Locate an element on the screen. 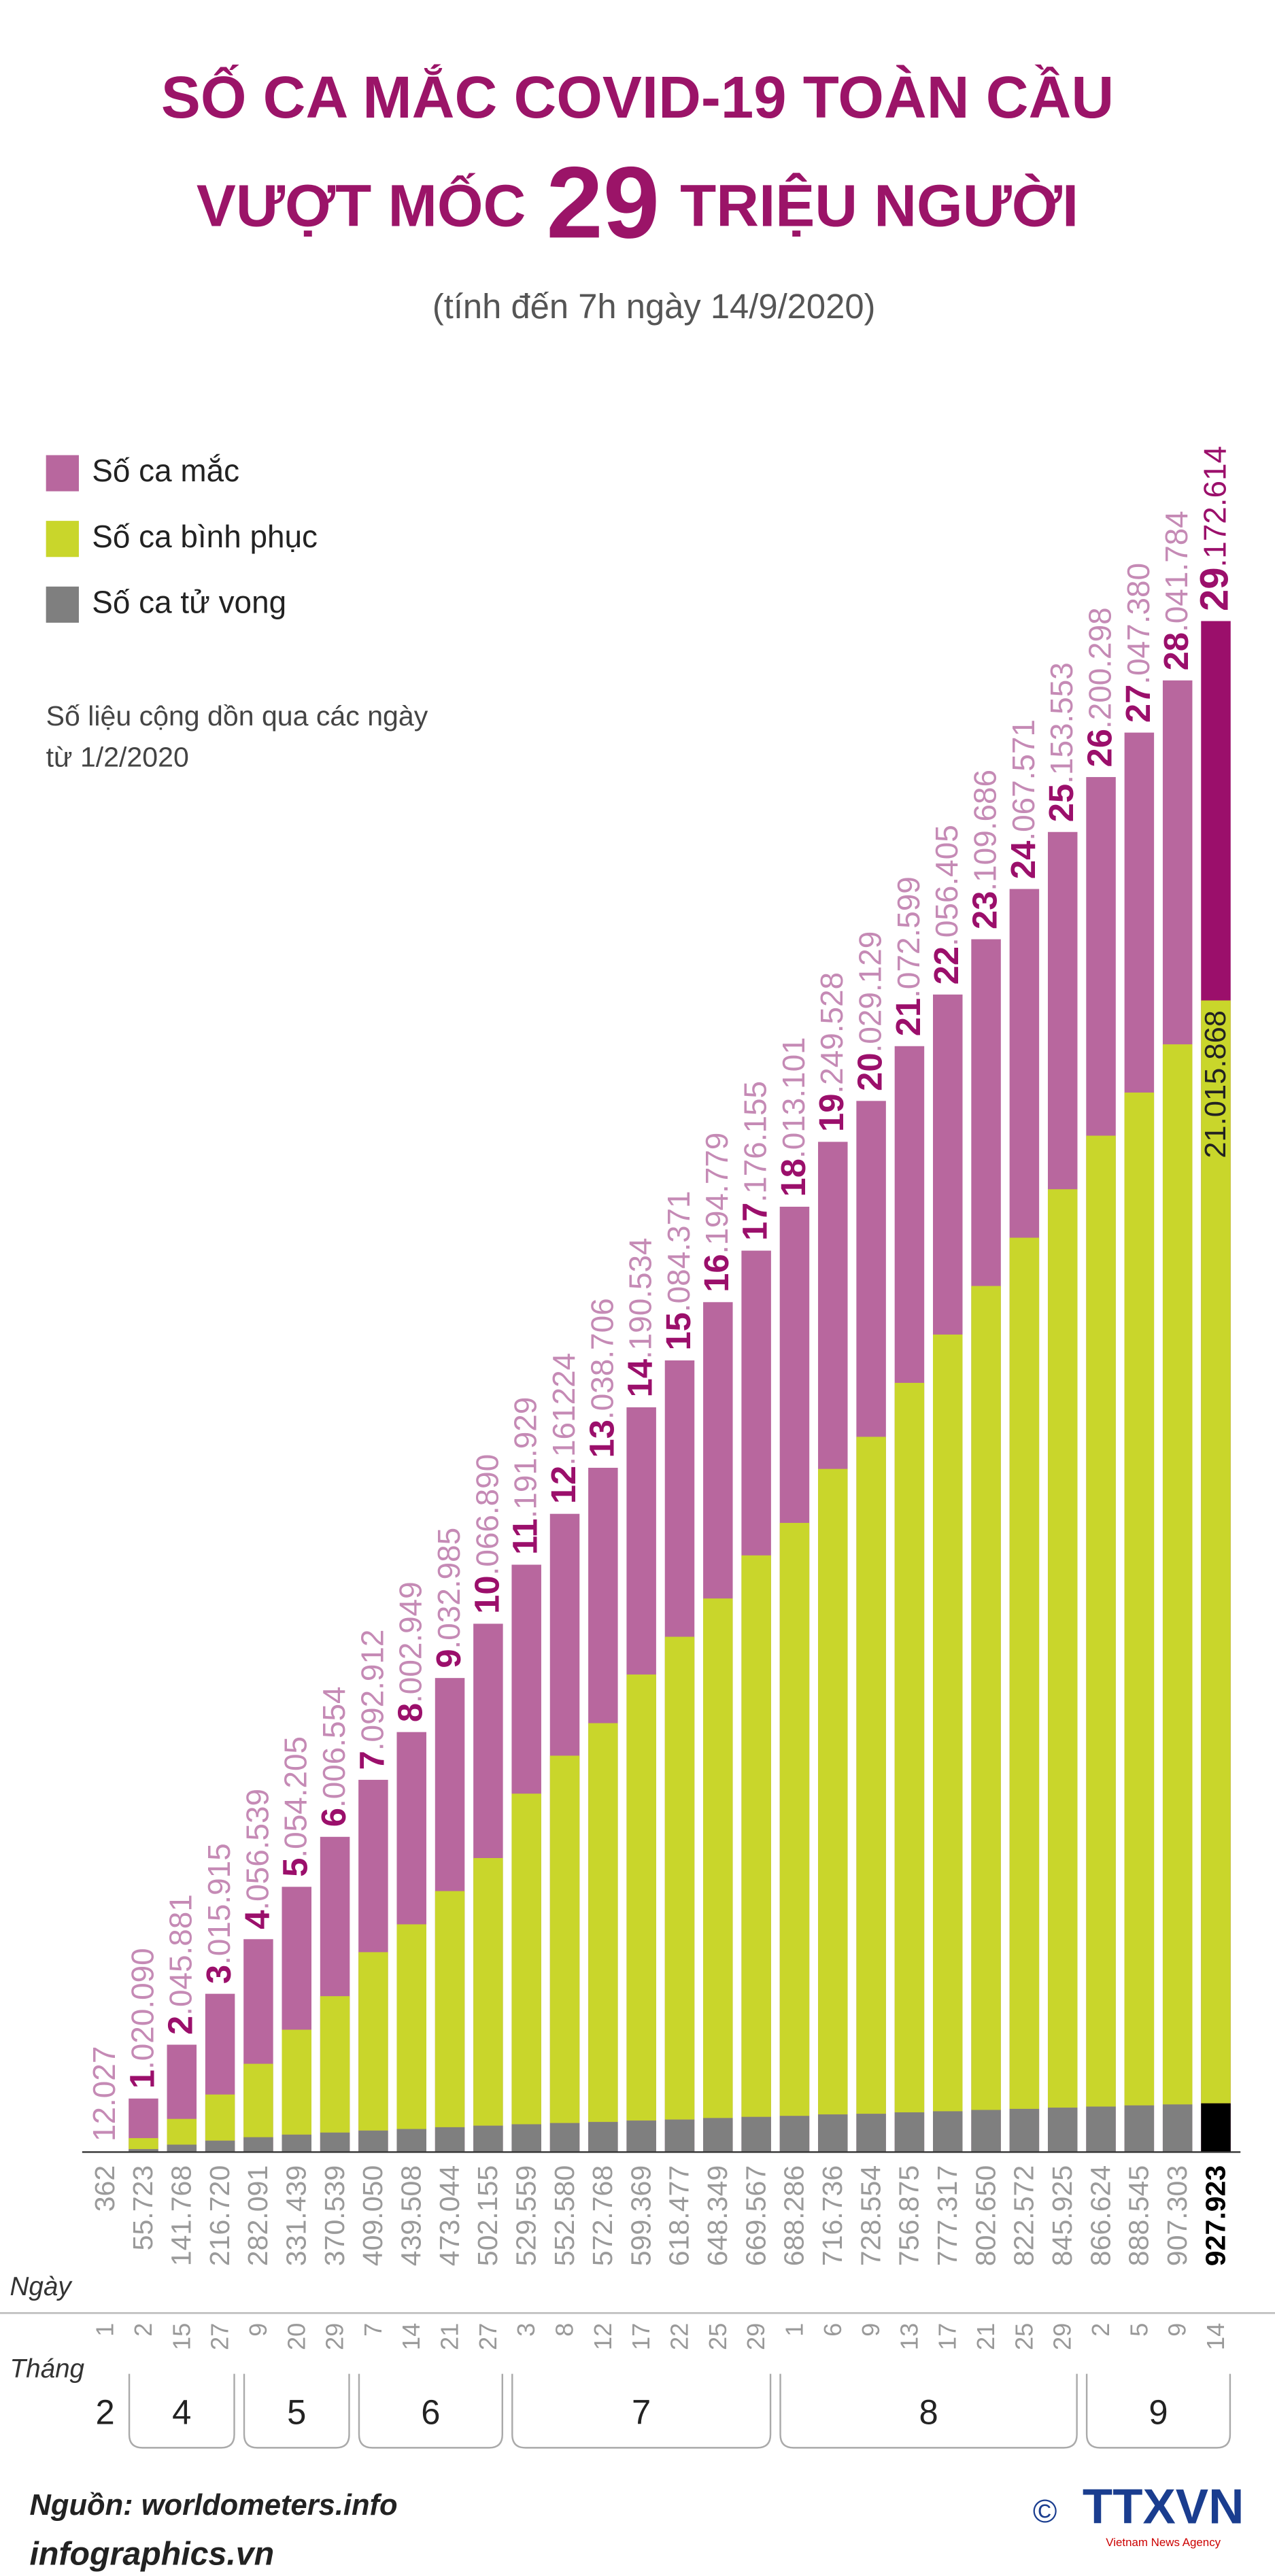  day-label: 3 is located at coordinates (526, 2330).